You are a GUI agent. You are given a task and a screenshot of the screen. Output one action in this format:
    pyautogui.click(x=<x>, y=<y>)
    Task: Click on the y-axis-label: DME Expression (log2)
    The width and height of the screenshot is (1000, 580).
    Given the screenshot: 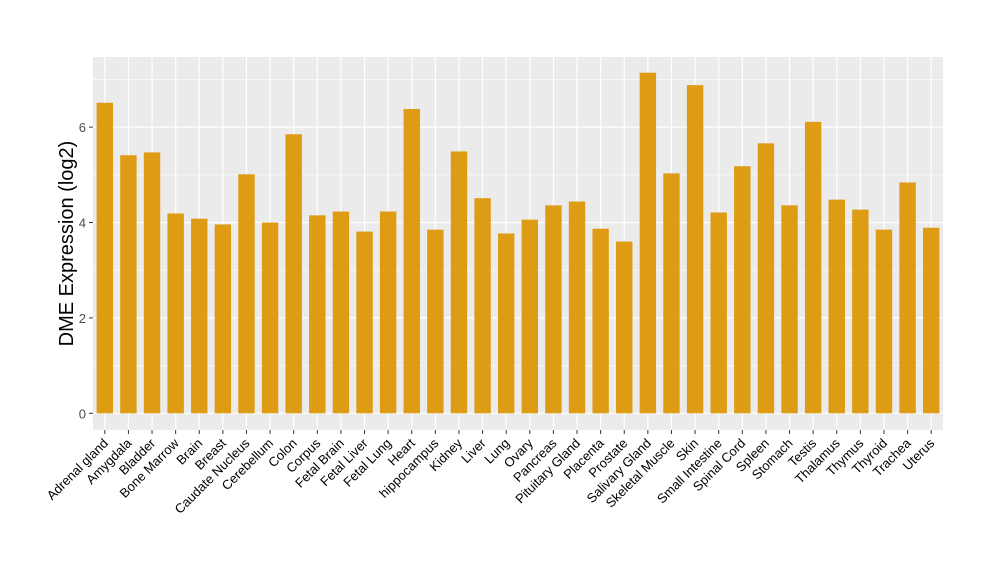 What is the action you would take?
    pyautogui.click(x=67, y=244)
    